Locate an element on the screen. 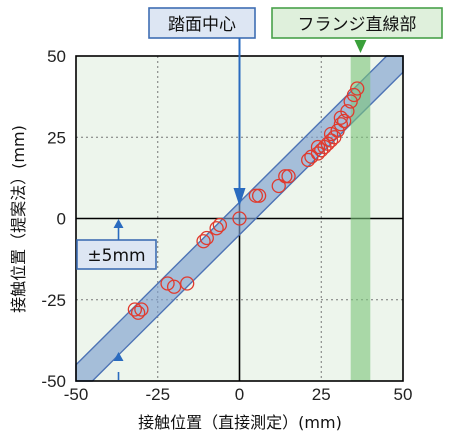 The width and height of the screenshot is (457, 445). y-tick-label: 50 is located at coordinates (56, 56).